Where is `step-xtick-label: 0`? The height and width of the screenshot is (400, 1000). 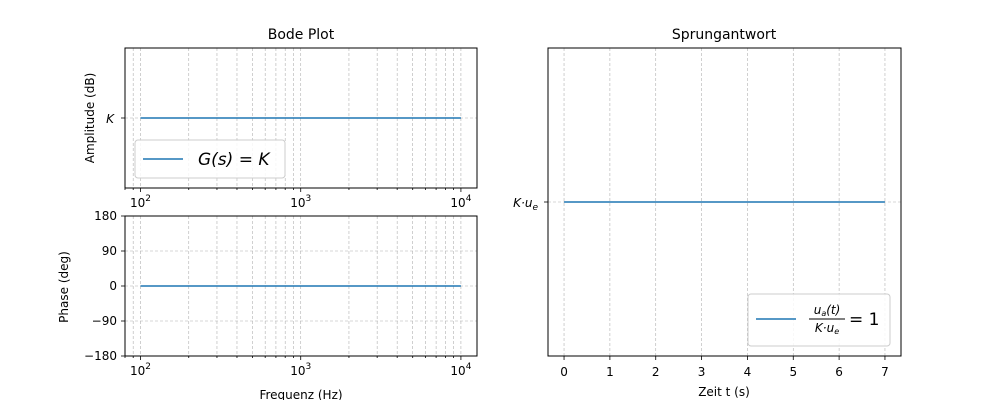 step-xtick-label: 0 is located at coordinates (564, 372).